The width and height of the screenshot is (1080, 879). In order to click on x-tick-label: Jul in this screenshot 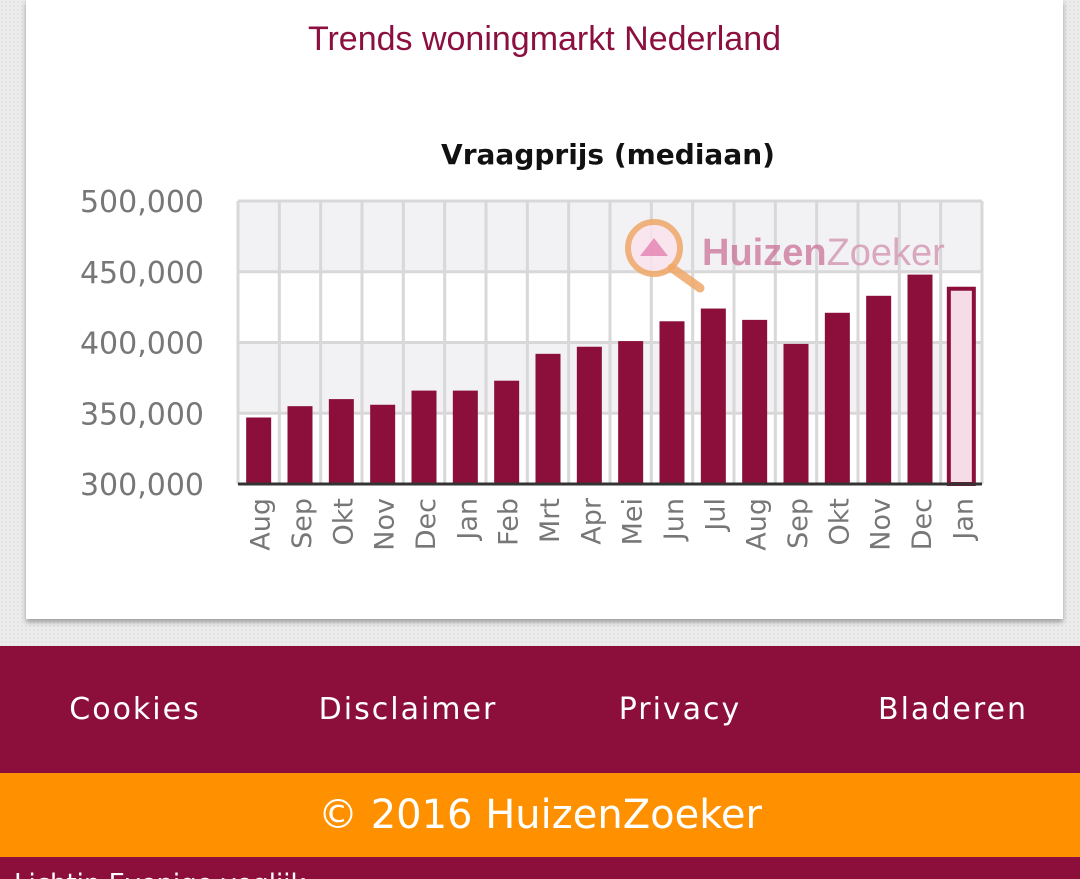, I will do `click(715, 515)`.